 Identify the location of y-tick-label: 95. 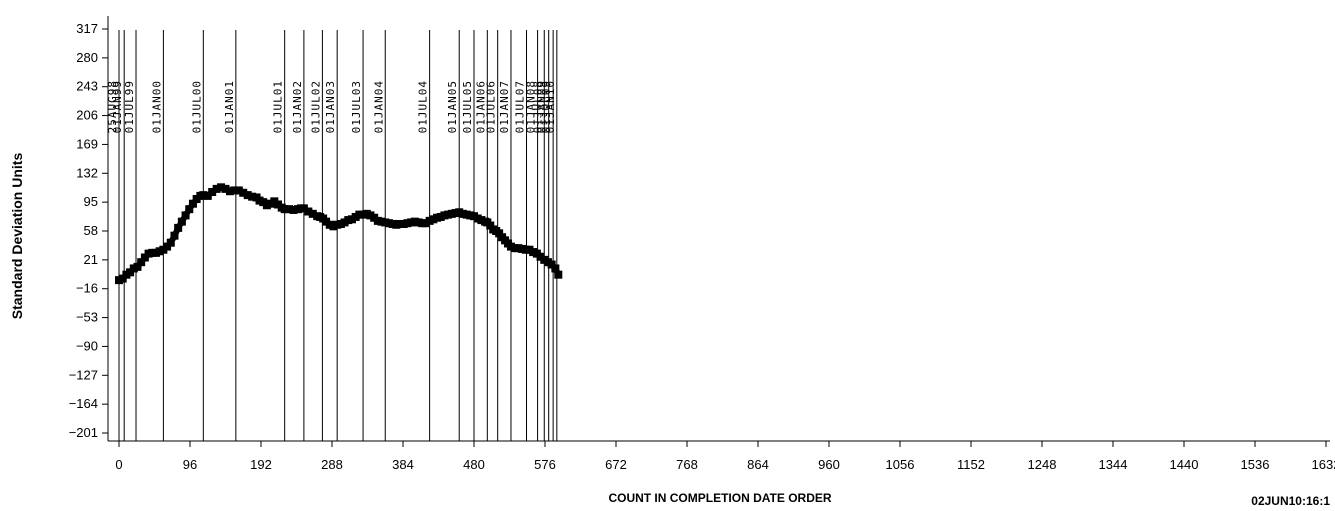
(91, 201).